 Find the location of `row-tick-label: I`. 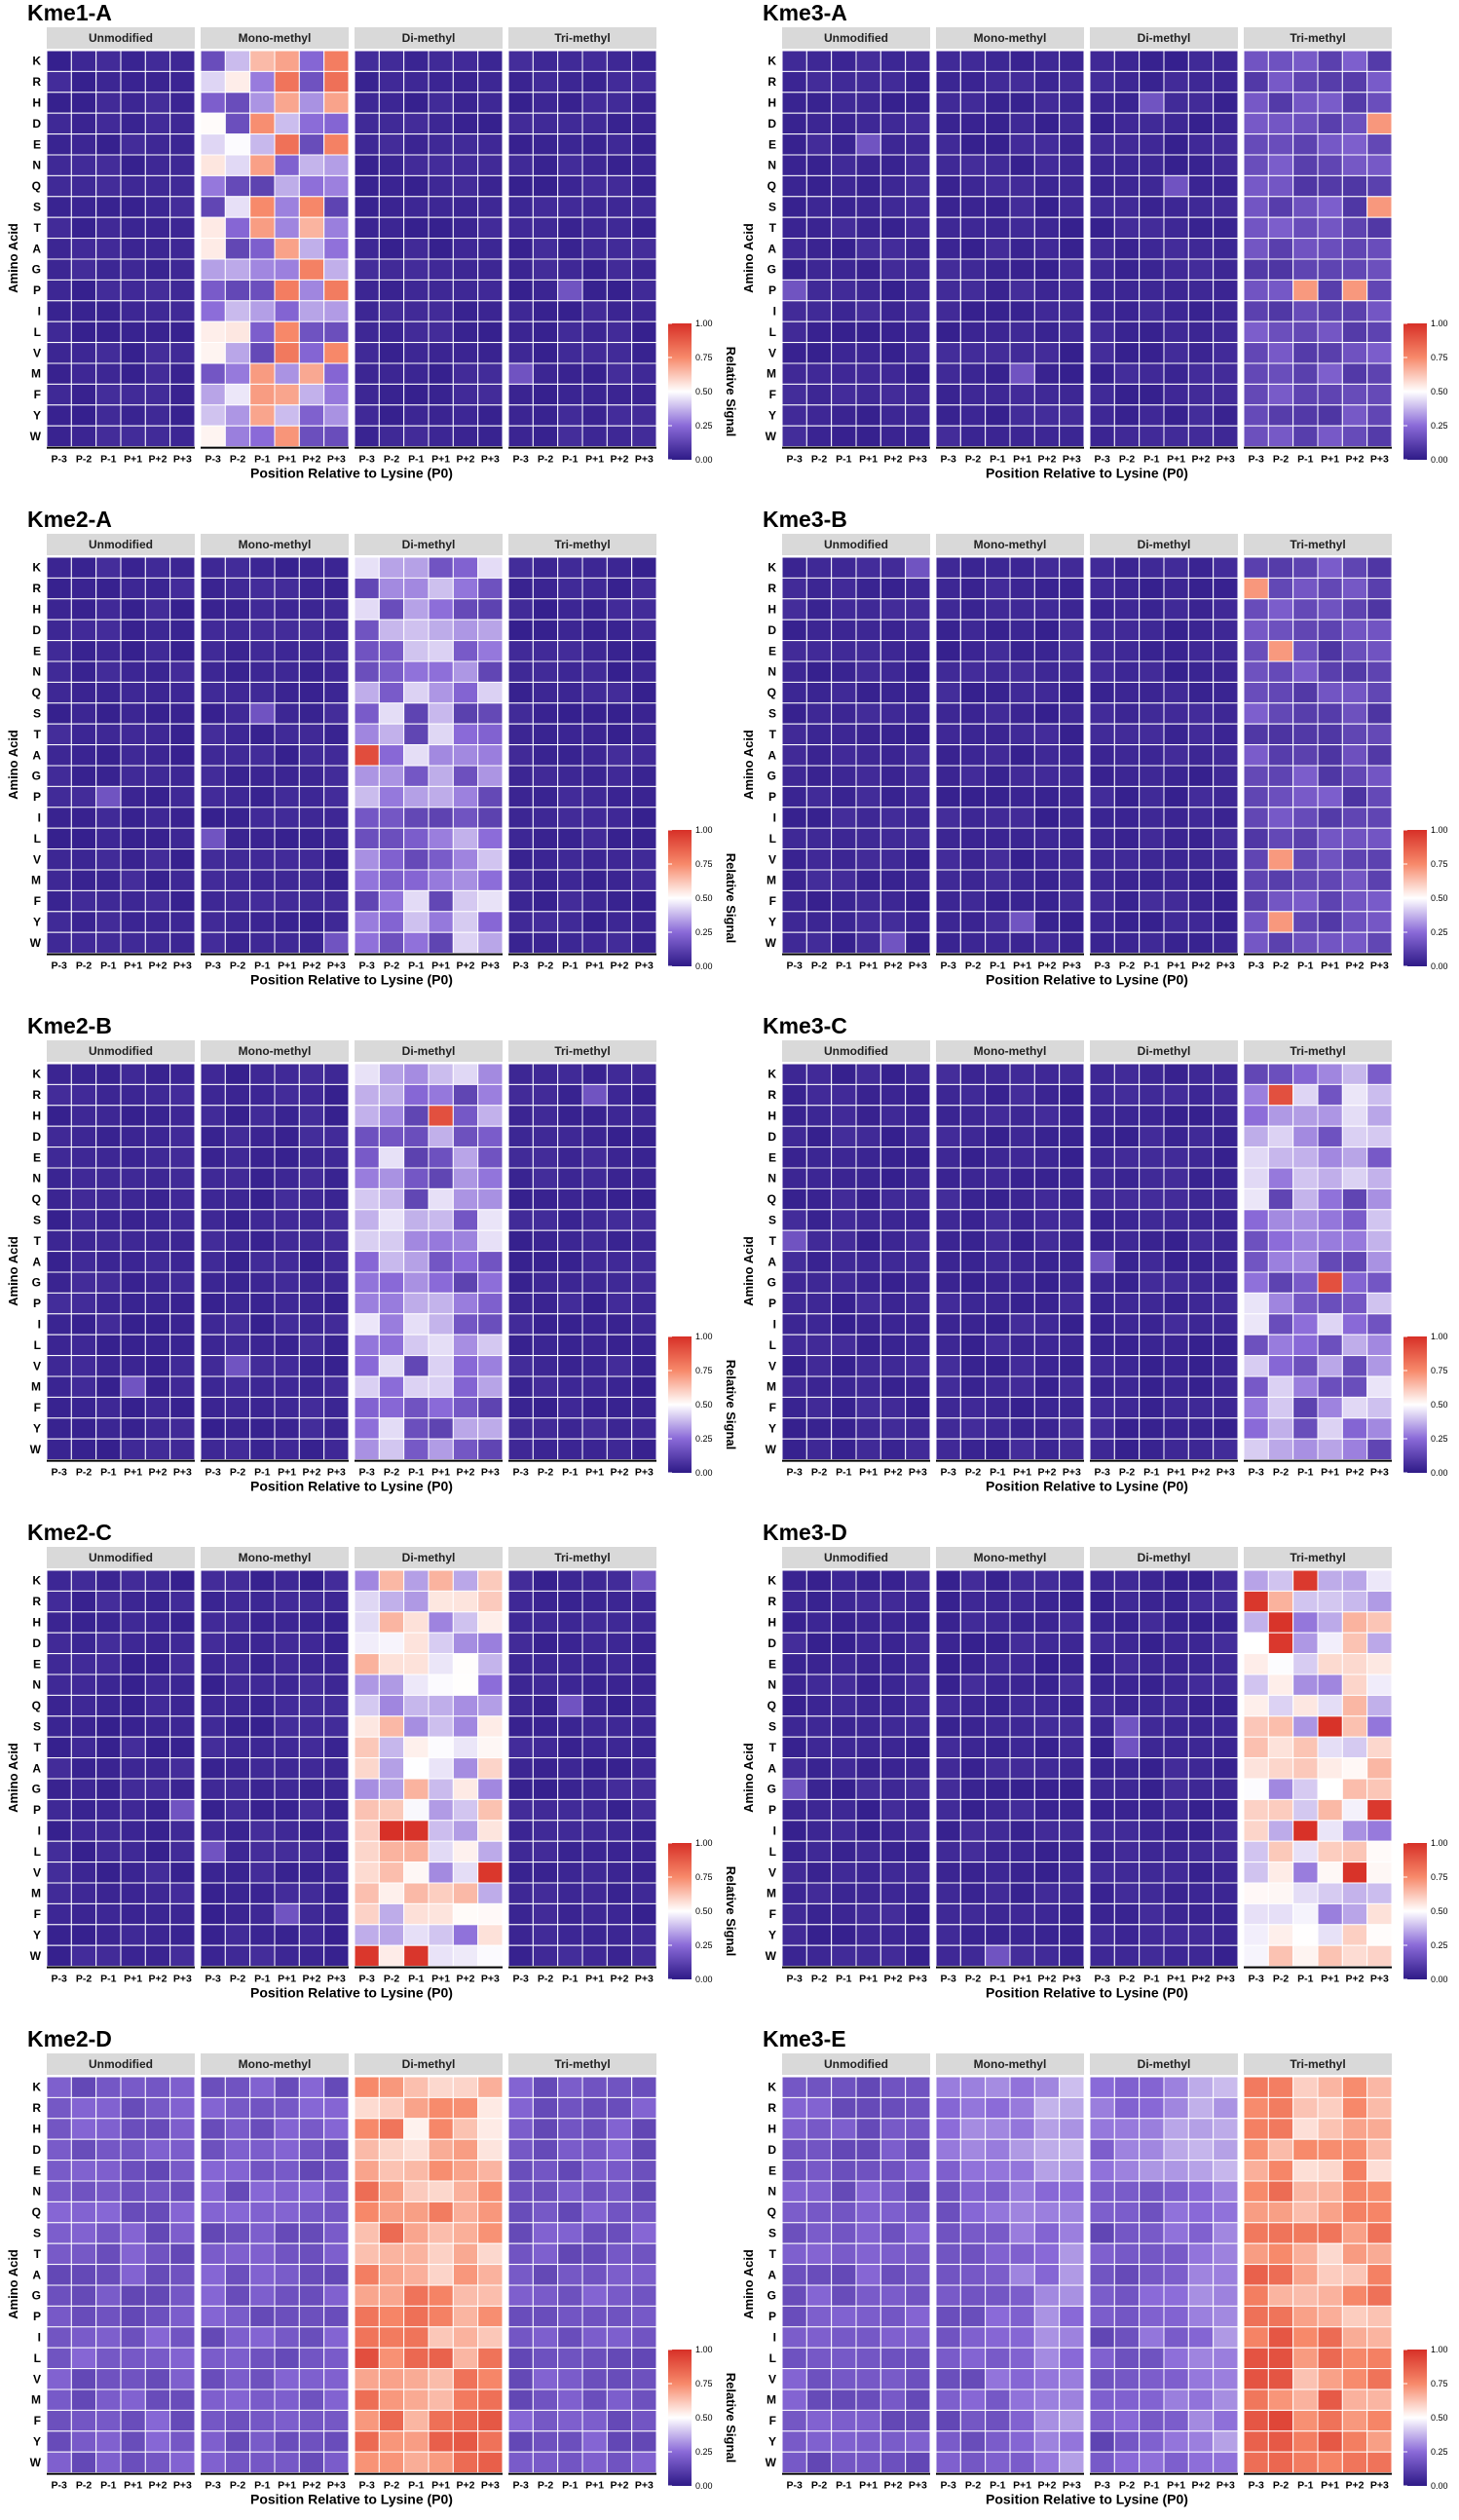

row-tick-label: I is located at coordinates (39, 818).